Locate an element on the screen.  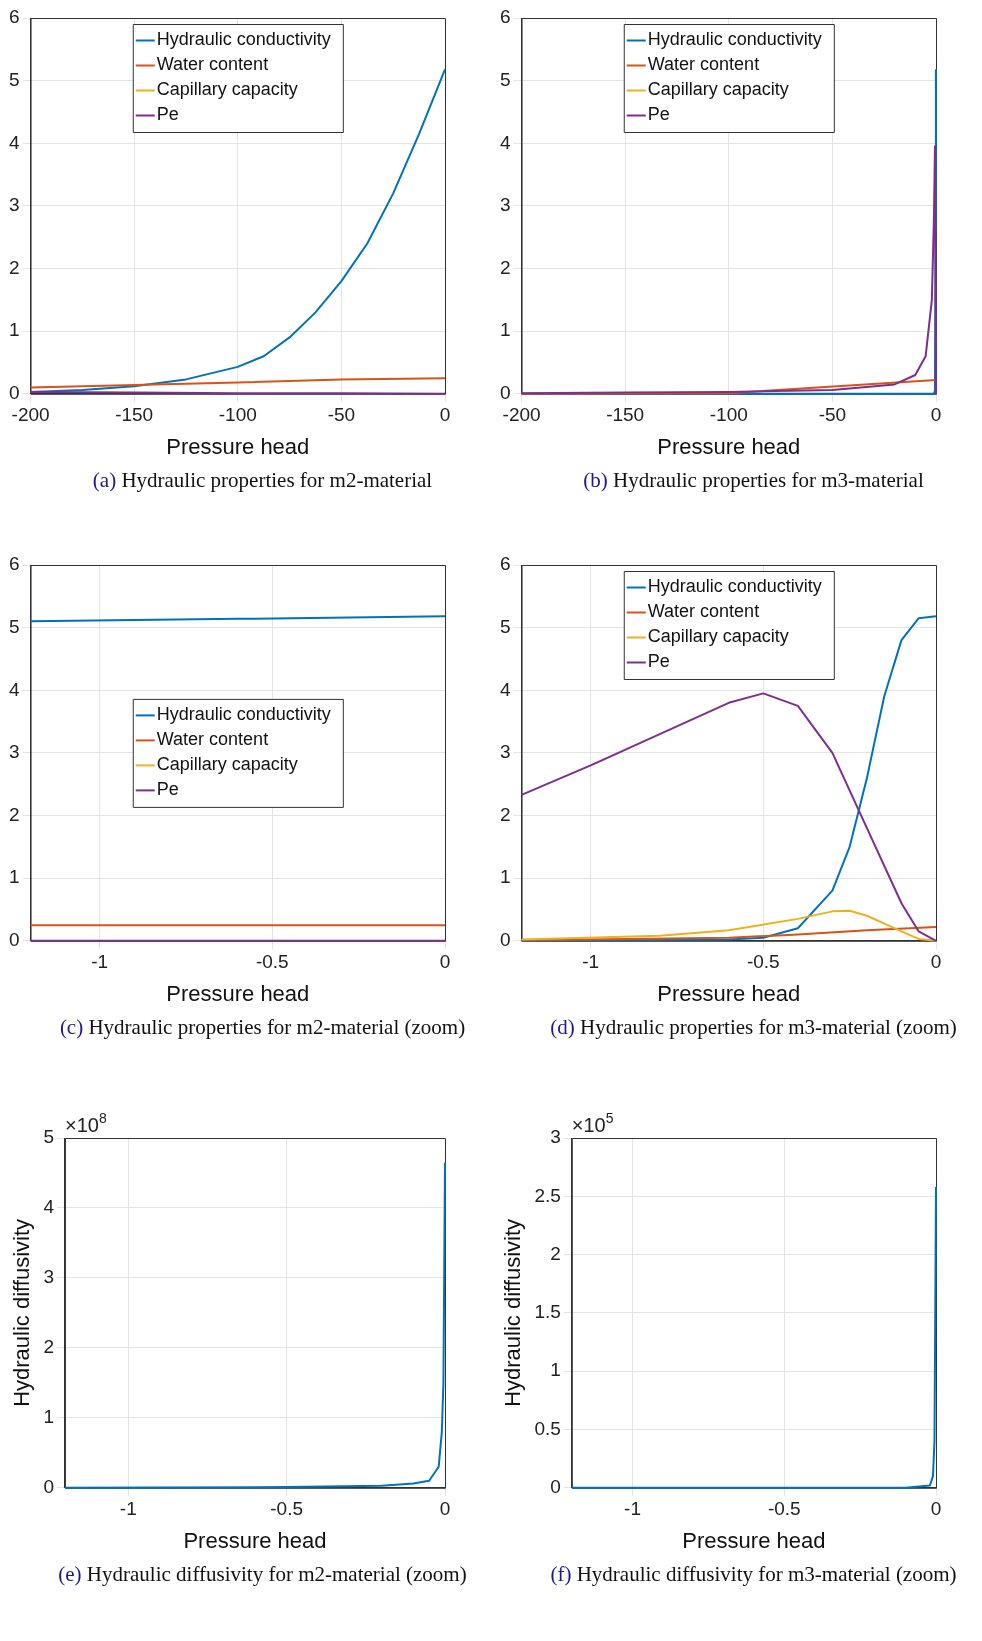
y-tick-label: 0.5 is located at coordinates (547, 1428).